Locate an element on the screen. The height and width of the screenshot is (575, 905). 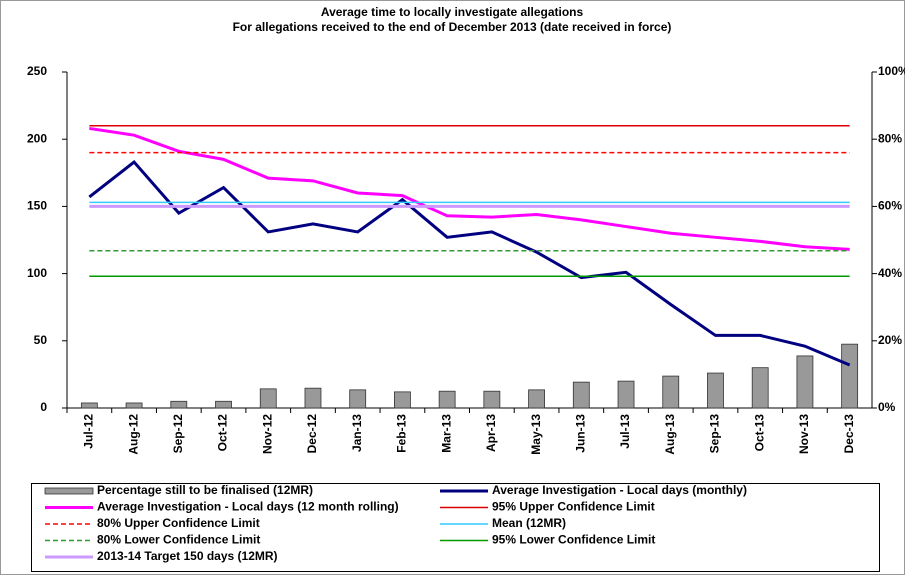
legend-label: 80% Upper Confidence Limit is located at coordinates (178, 523).